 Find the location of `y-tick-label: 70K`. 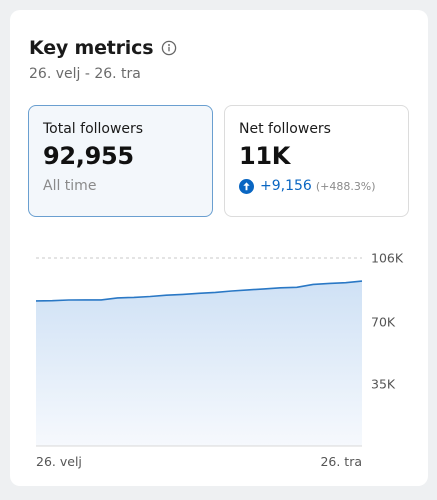

y-tick-label: 70K is located at coordinates (383, 321).